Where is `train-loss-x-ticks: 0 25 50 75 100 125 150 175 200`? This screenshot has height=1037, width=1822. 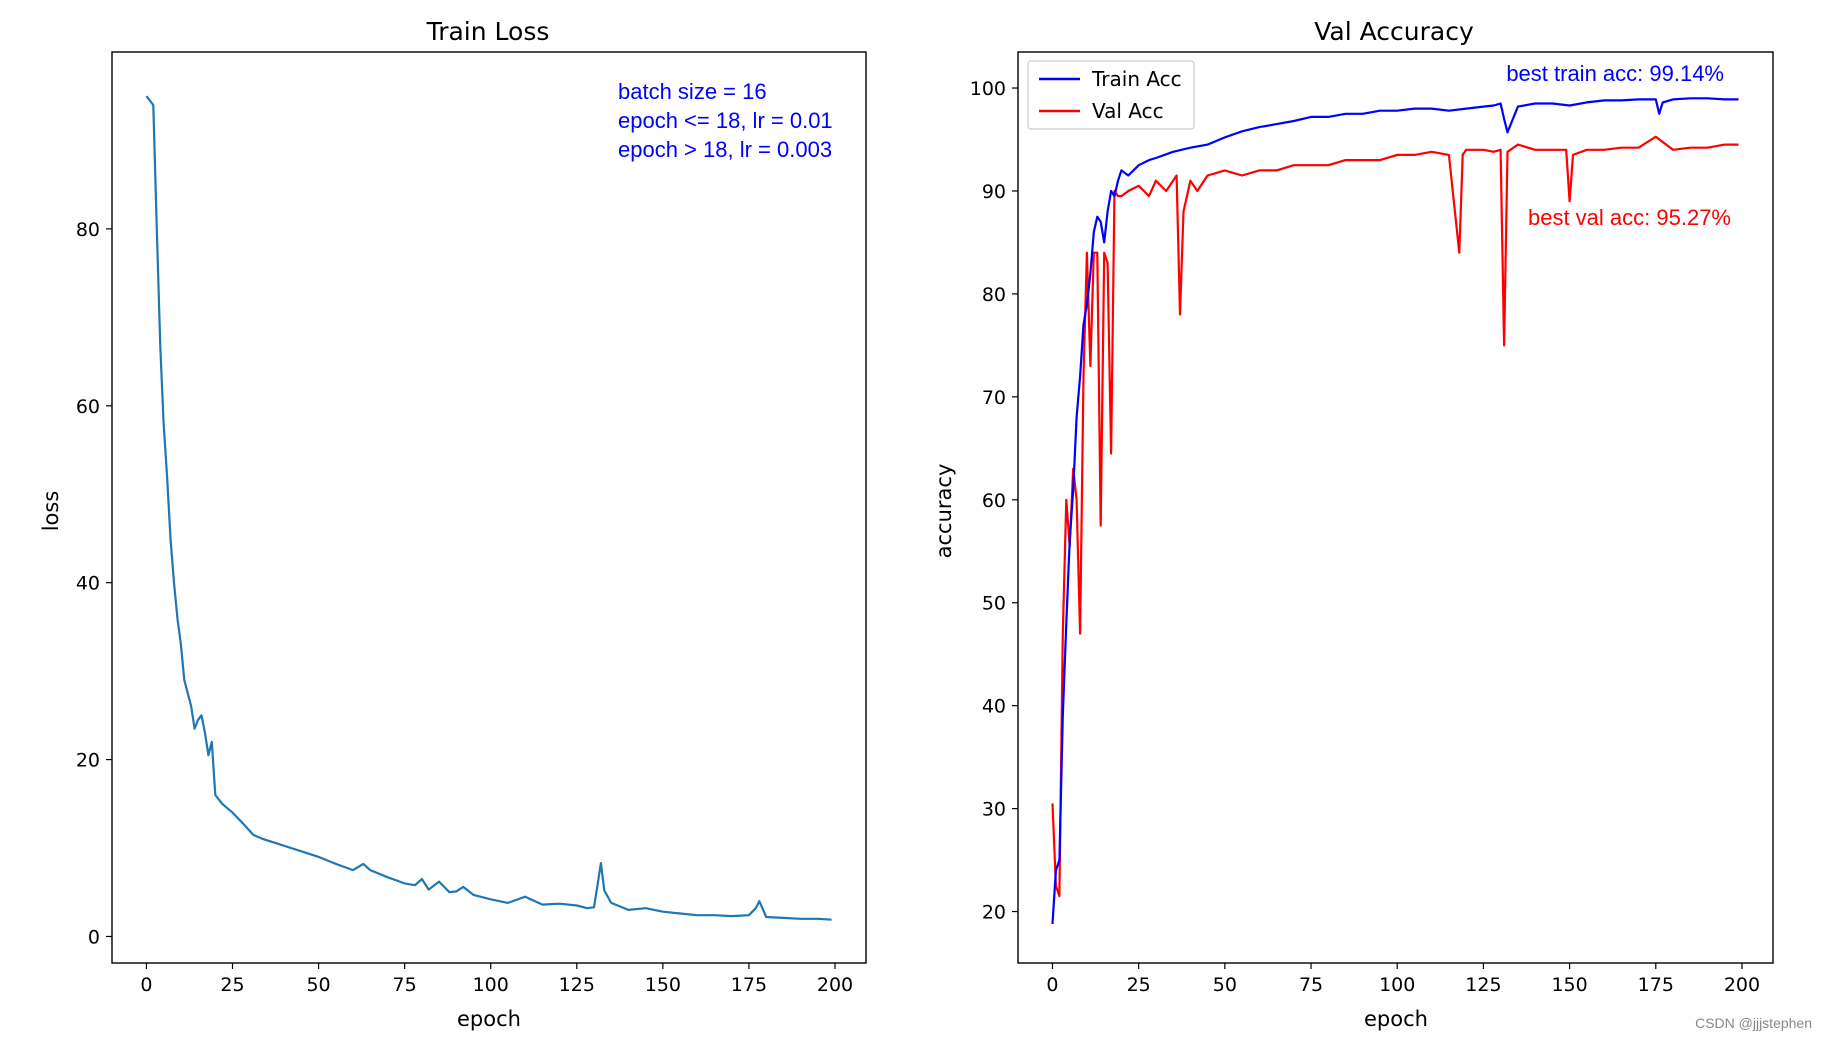
train-loss-x-ticks: 0 25 50 75 100 125 150 175 200 is located at coordinates (496, 979).